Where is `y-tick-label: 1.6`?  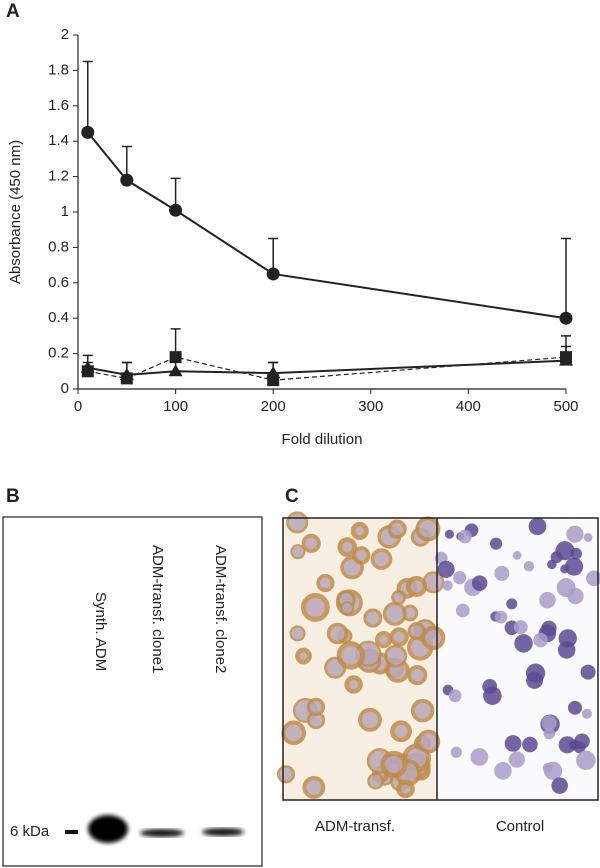
y-tick-label: 1.6 is located at coordinates (58, 105).